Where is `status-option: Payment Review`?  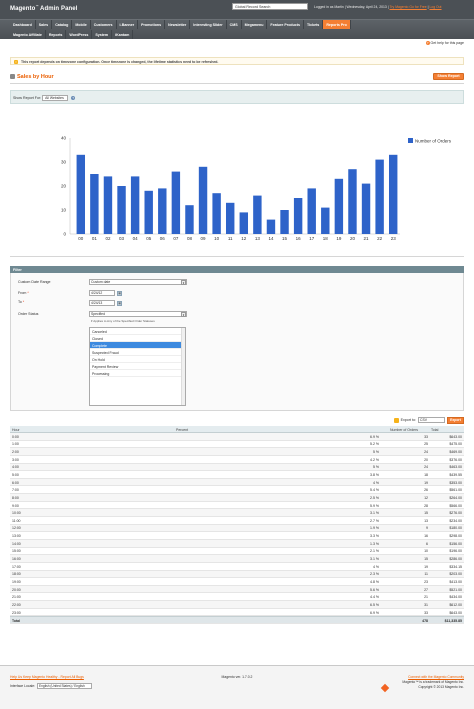
status-option: Payment Review is located at coordinates (137, 366).